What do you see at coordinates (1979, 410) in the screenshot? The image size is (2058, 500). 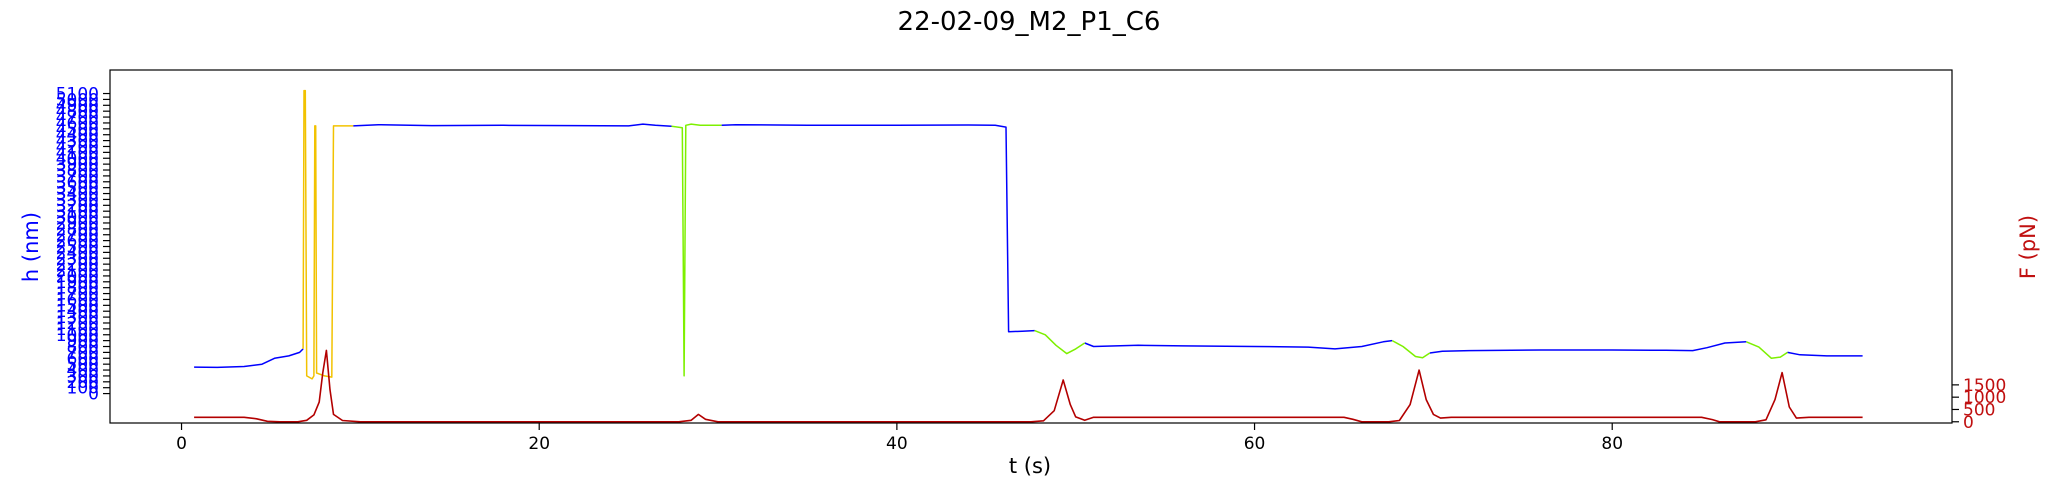 I see `right-tick-label: 500` at bounding box center [1979, 410].